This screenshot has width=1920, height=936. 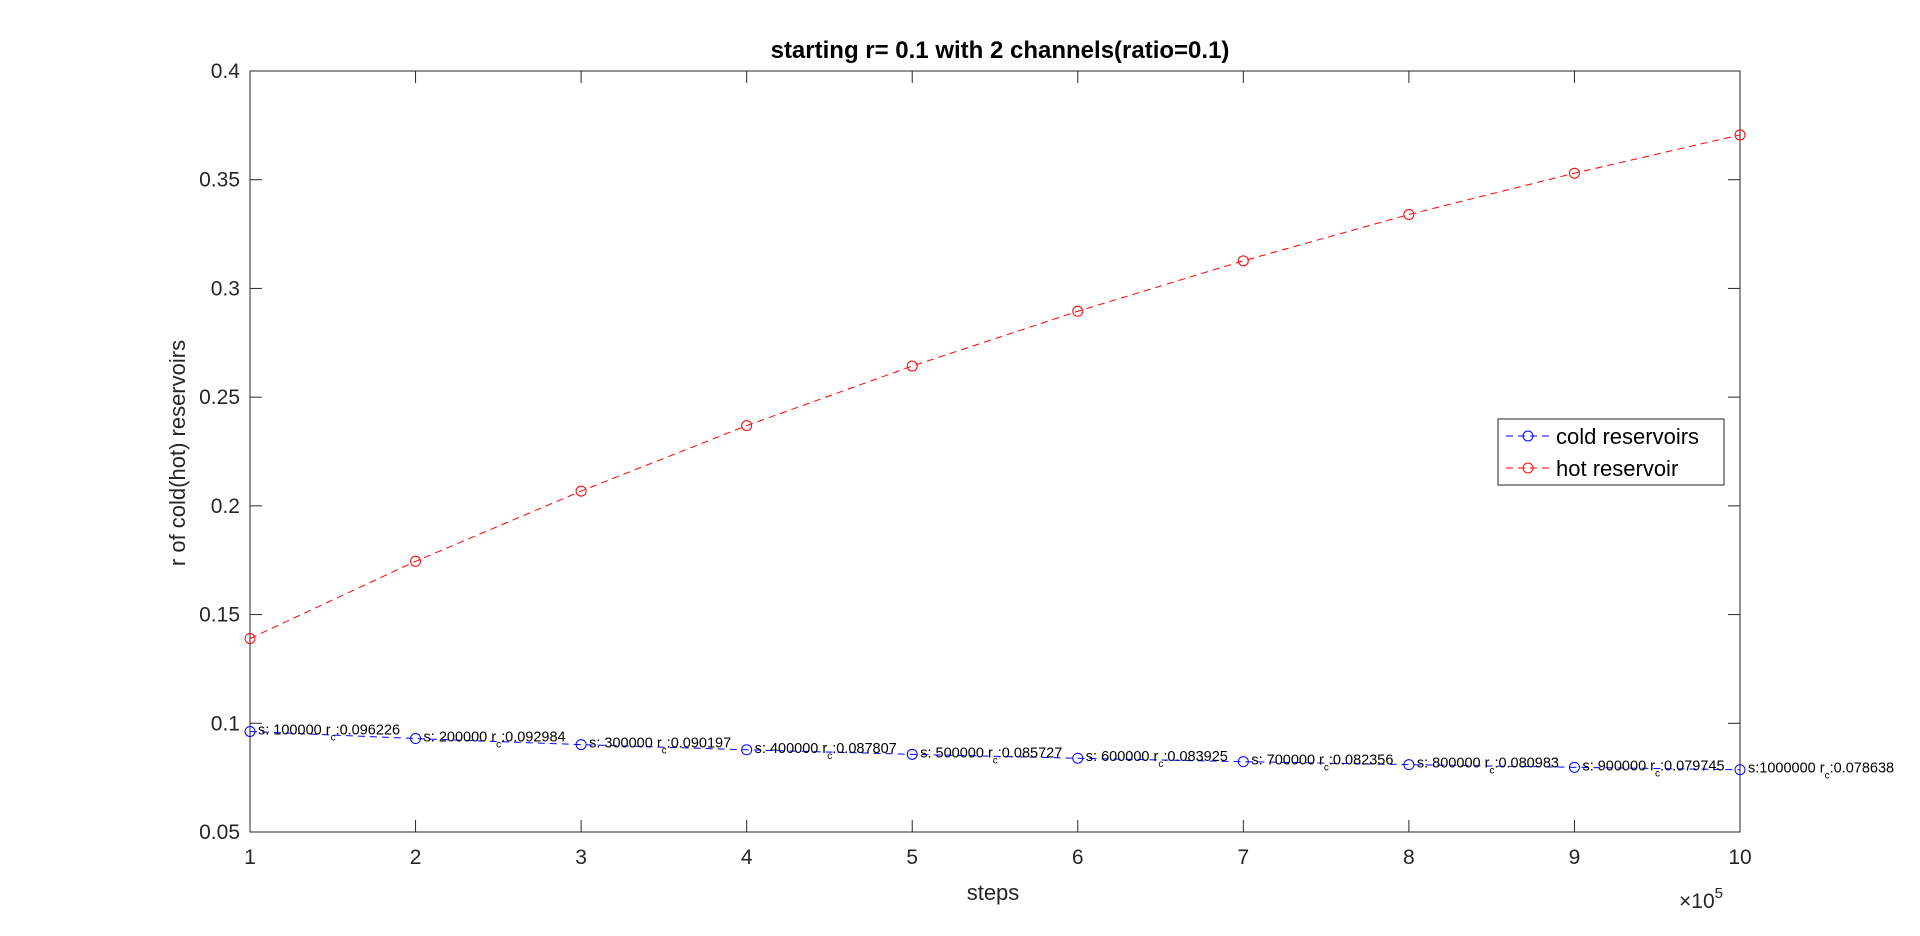 I want to click on series-line-cold-reservoirs, so click(x=995, y=750).